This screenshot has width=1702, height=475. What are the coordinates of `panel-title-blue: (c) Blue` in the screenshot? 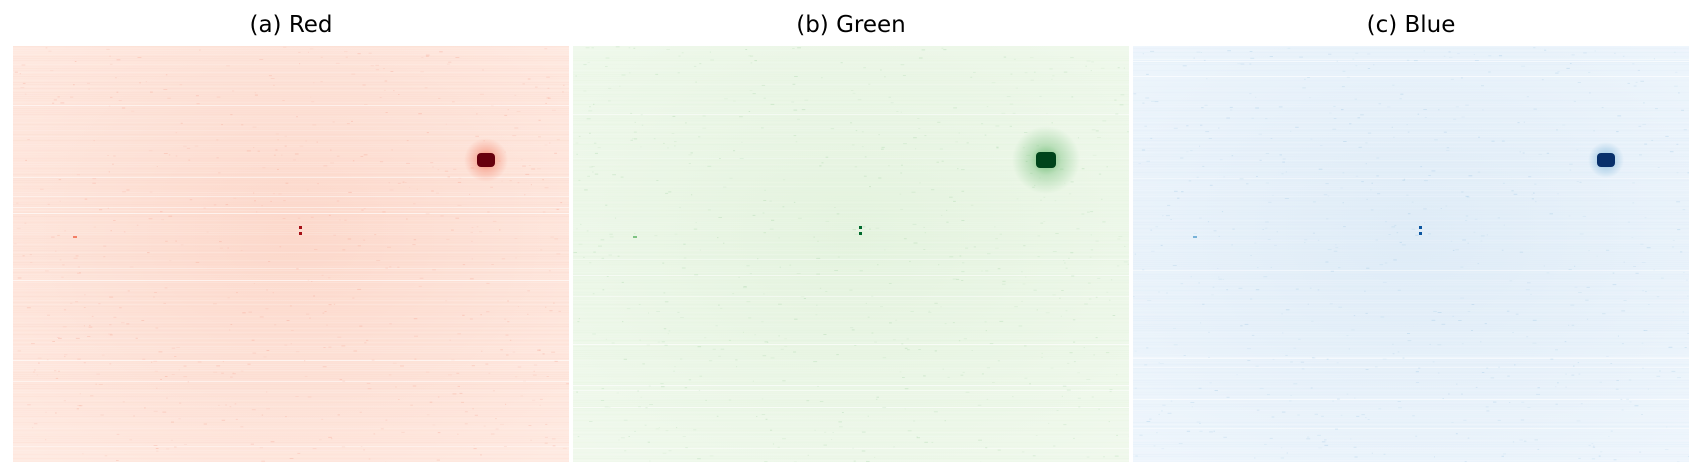 It's located at (1411, 25).